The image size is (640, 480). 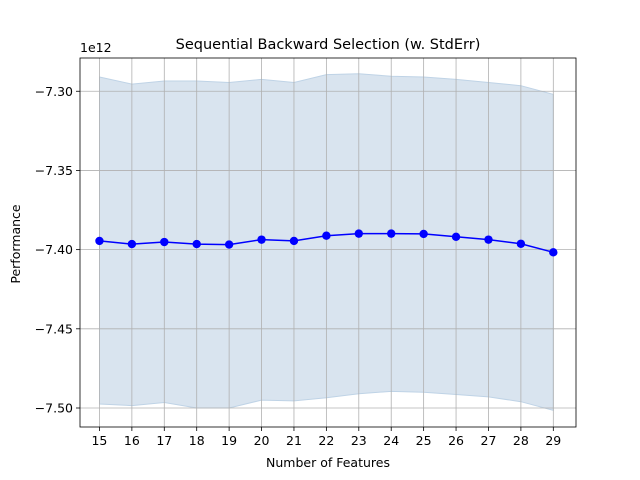 I want to click on x-tick-label: 24, so click(x=391, y=440).